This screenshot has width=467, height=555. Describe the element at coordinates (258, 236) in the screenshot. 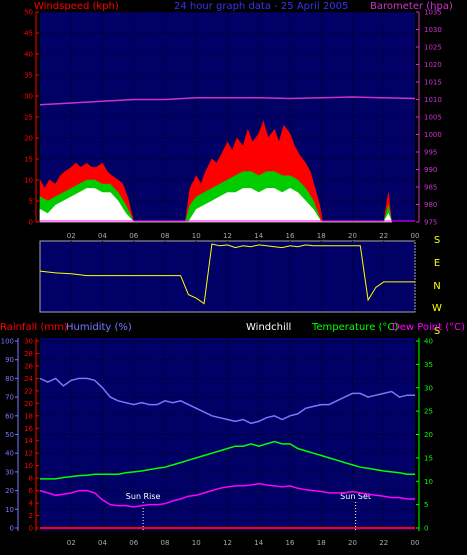

I see `wind-x-tick-label: 14` at that location.